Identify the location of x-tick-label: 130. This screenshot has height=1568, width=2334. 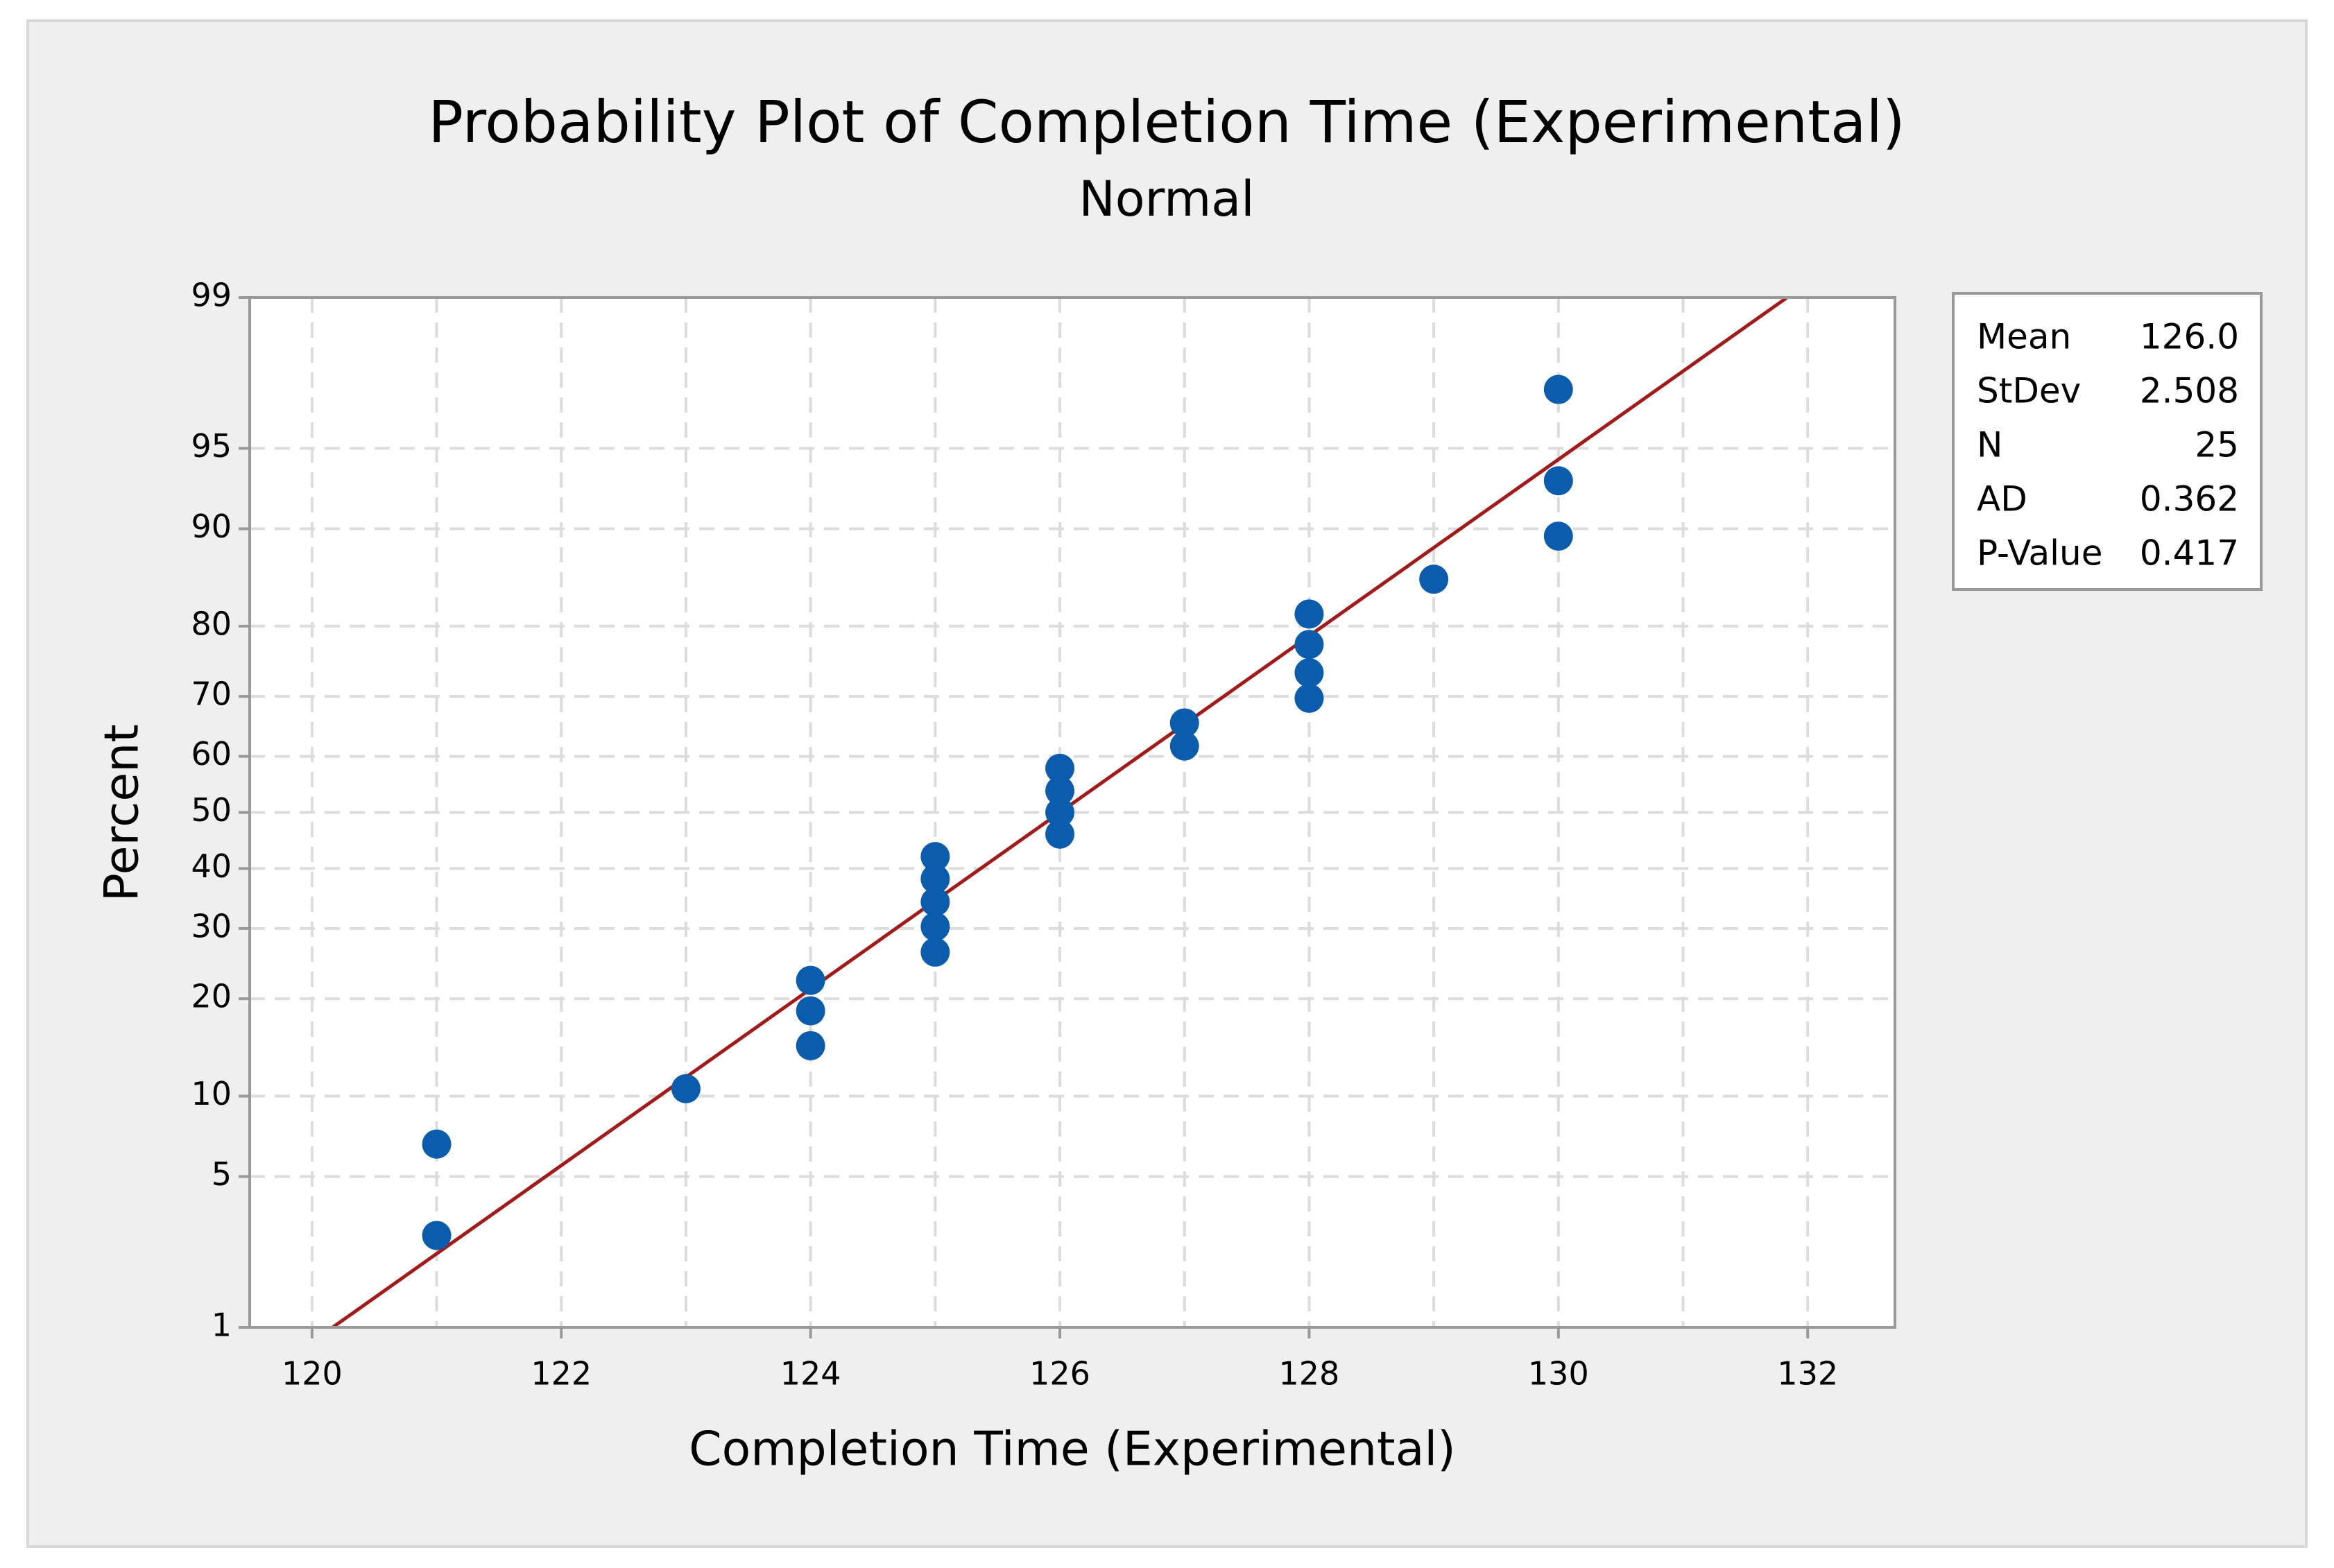
(1558, 1374).